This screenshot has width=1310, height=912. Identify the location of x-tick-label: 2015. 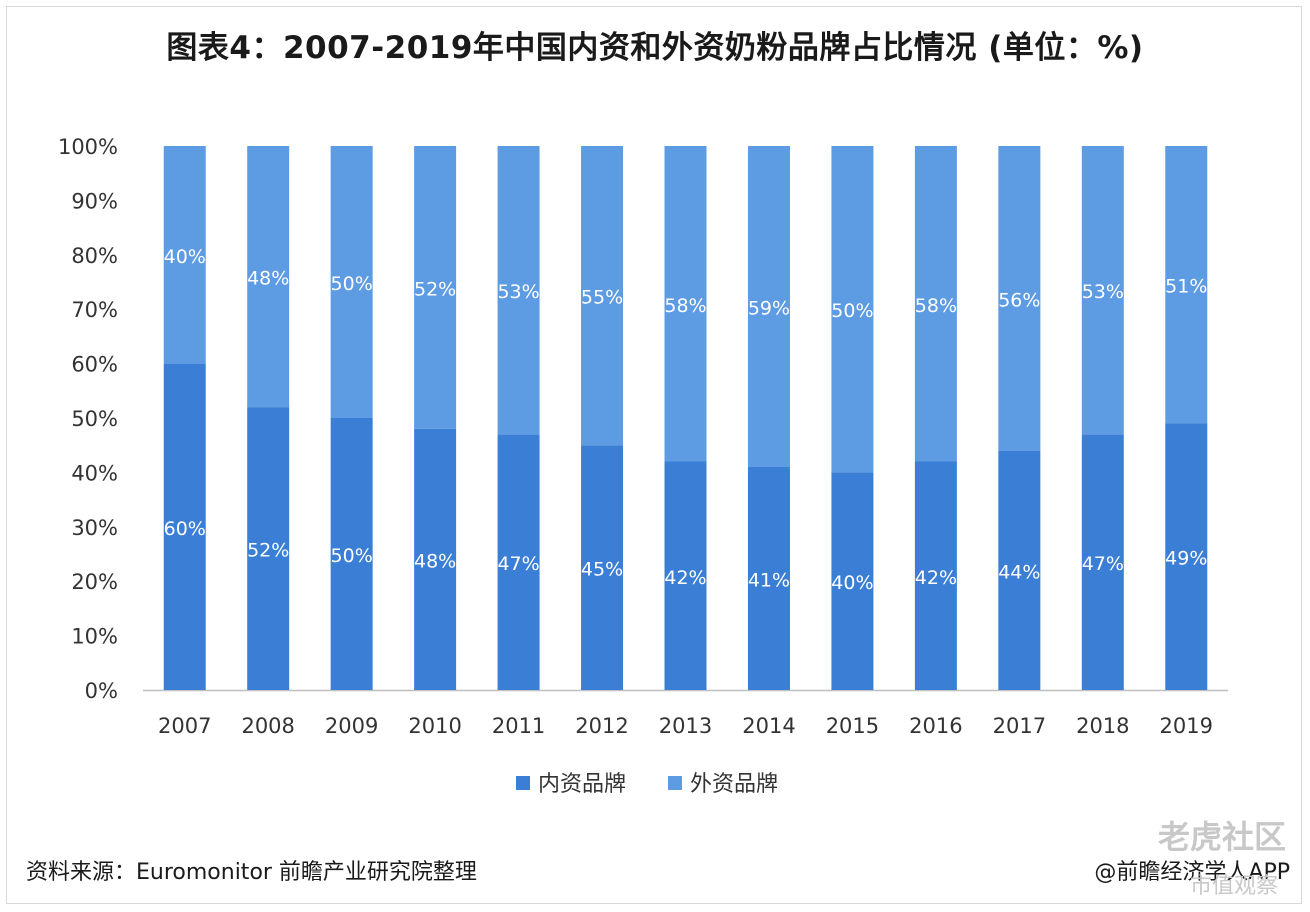
(852, 726).